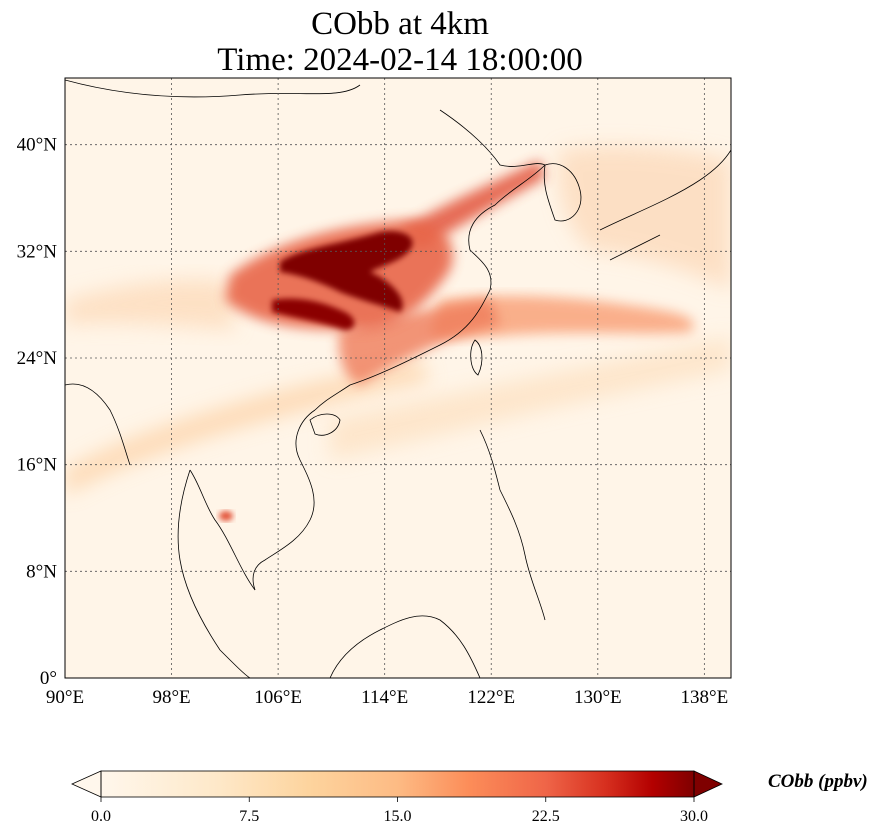 This screenshot has height=836, width=887. I want to click on china-coastline, so click(430, 260).